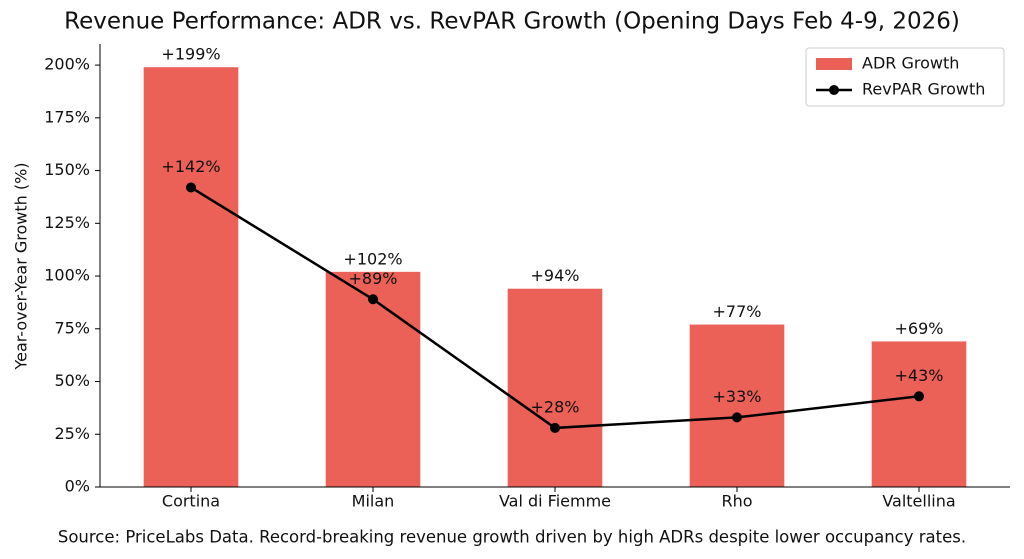  What do you see at coordinates (555, 275) in the screenshot?
I see `bar-value-label: +94%` at bounding box center [555, 275].